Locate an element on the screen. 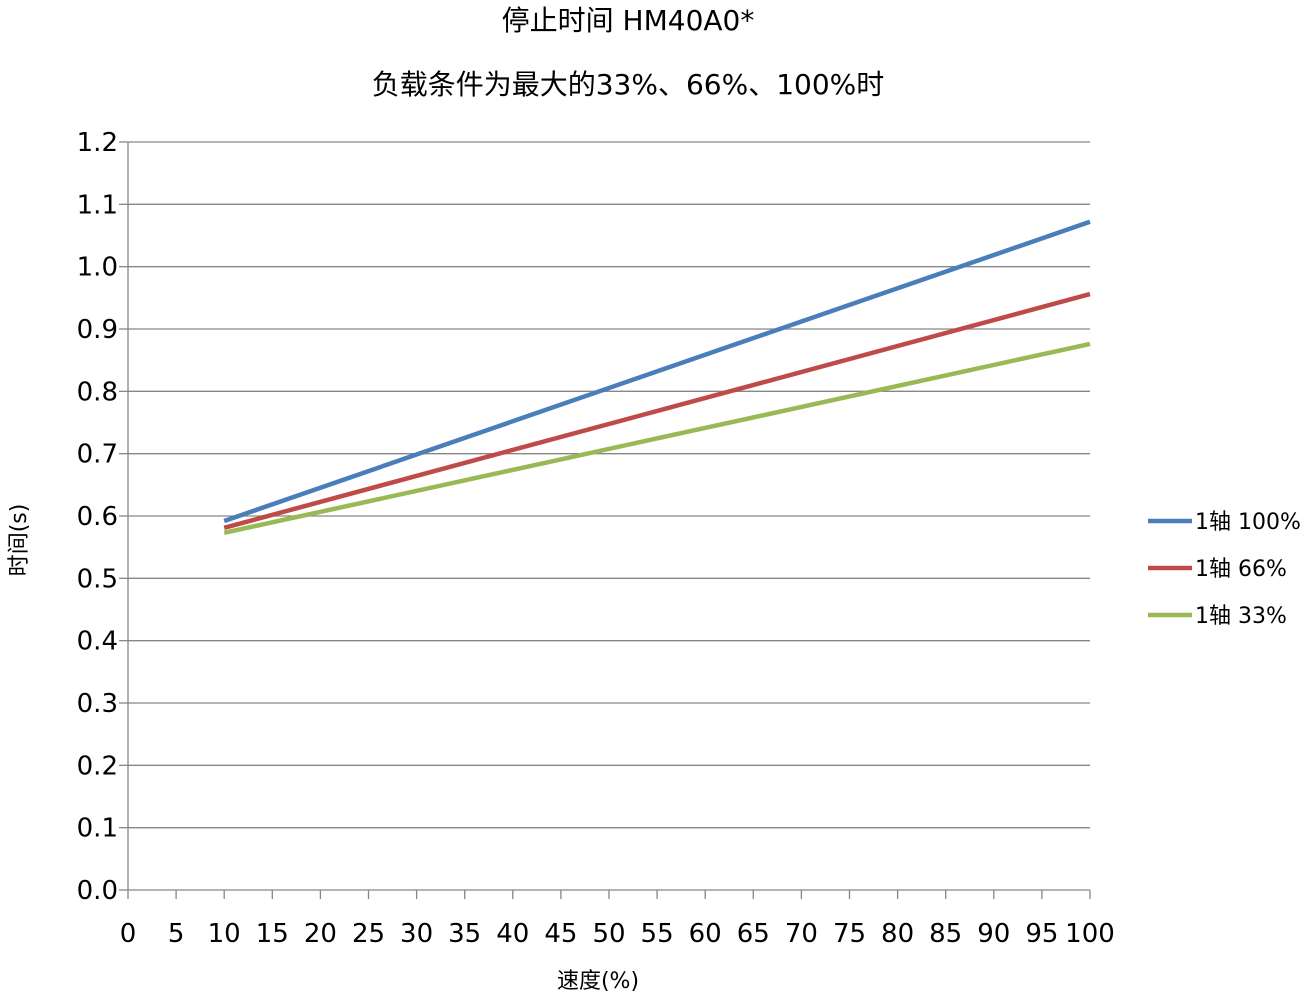 This screenshot has height=995, width=1312. y-tick-labels: 0.0 0.1 0.2 0.3 0.4 0.5 0.6 0.7 0.8 0.9 1.0 1.1 1.2 is located at coordinates (97, 517).